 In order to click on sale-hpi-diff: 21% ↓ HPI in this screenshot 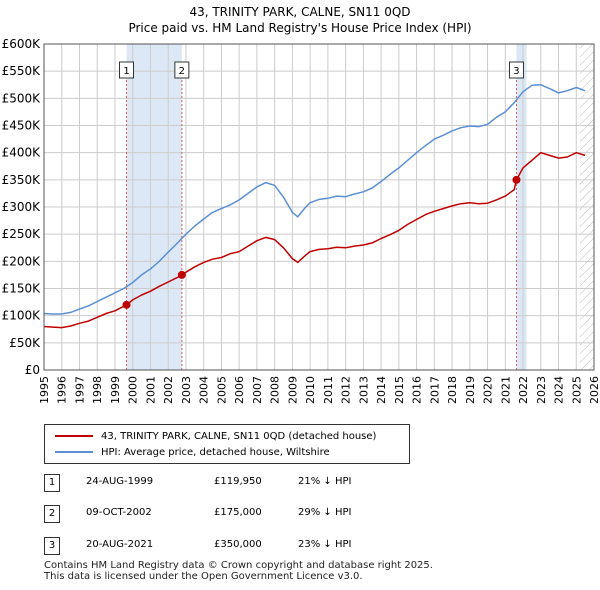, I will do `click(325, 481)`.